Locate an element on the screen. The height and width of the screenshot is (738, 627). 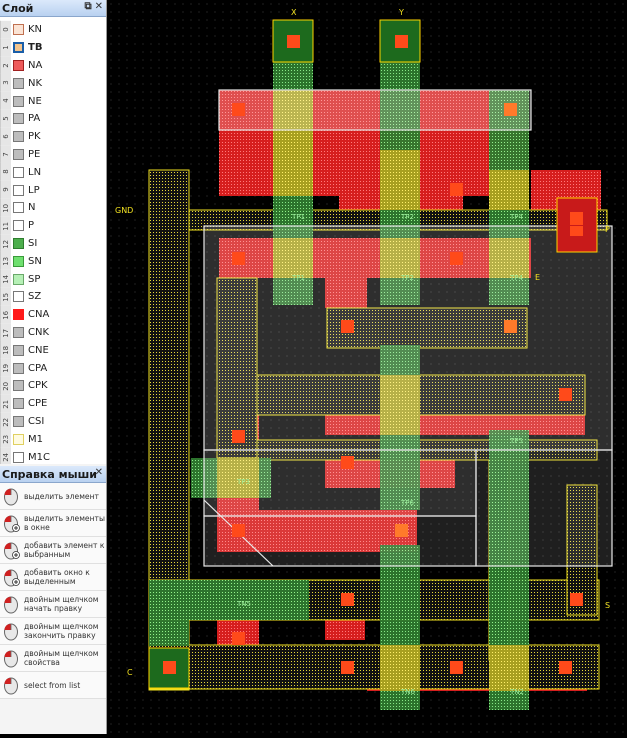
layer-row-lp: 9 LP is located at coordinates (53, 190).